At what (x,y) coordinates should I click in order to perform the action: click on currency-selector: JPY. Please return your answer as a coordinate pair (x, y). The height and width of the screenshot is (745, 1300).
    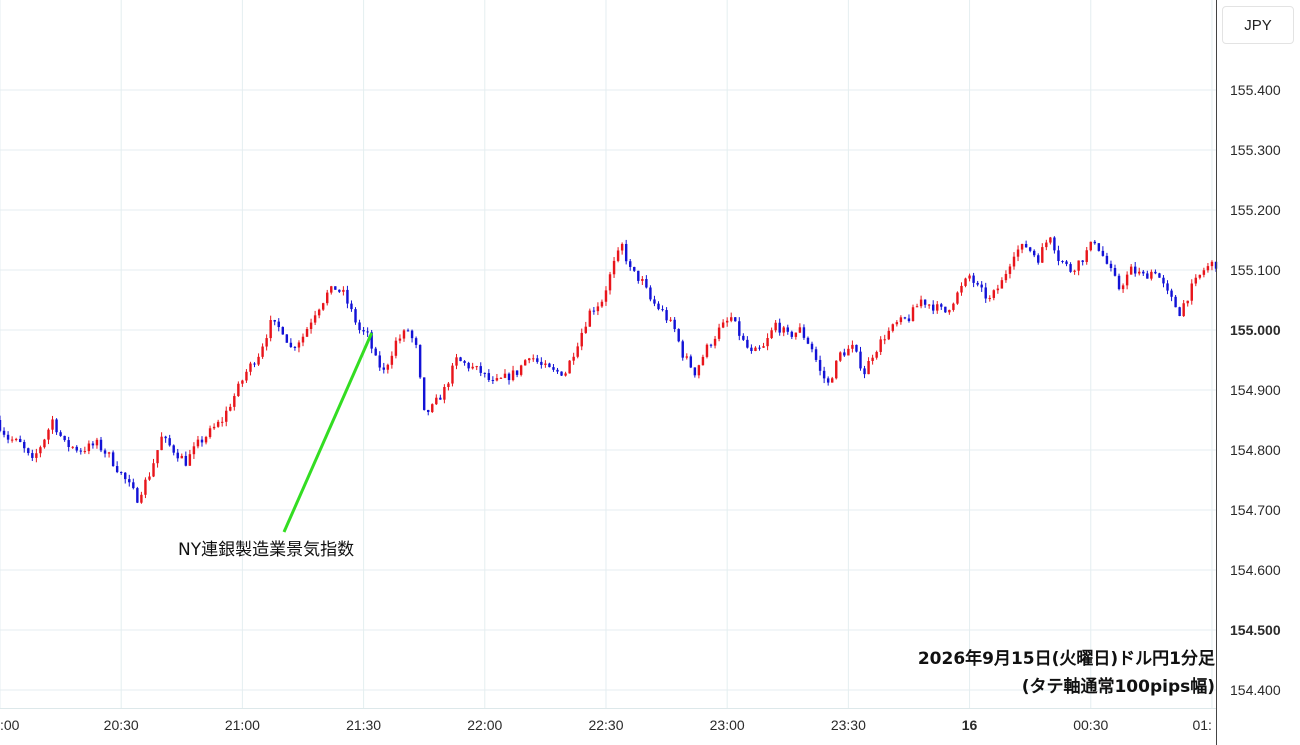
    Looking at the image, I should click on (1258, 25).